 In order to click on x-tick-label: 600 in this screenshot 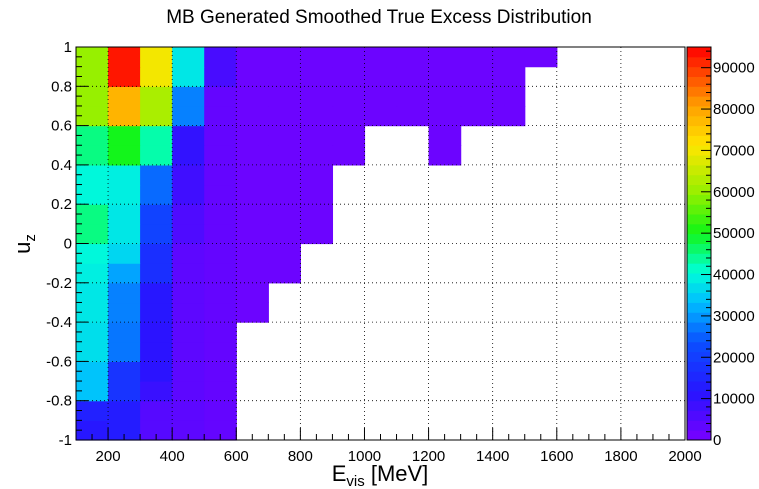, I will do `click(236, 456)`.